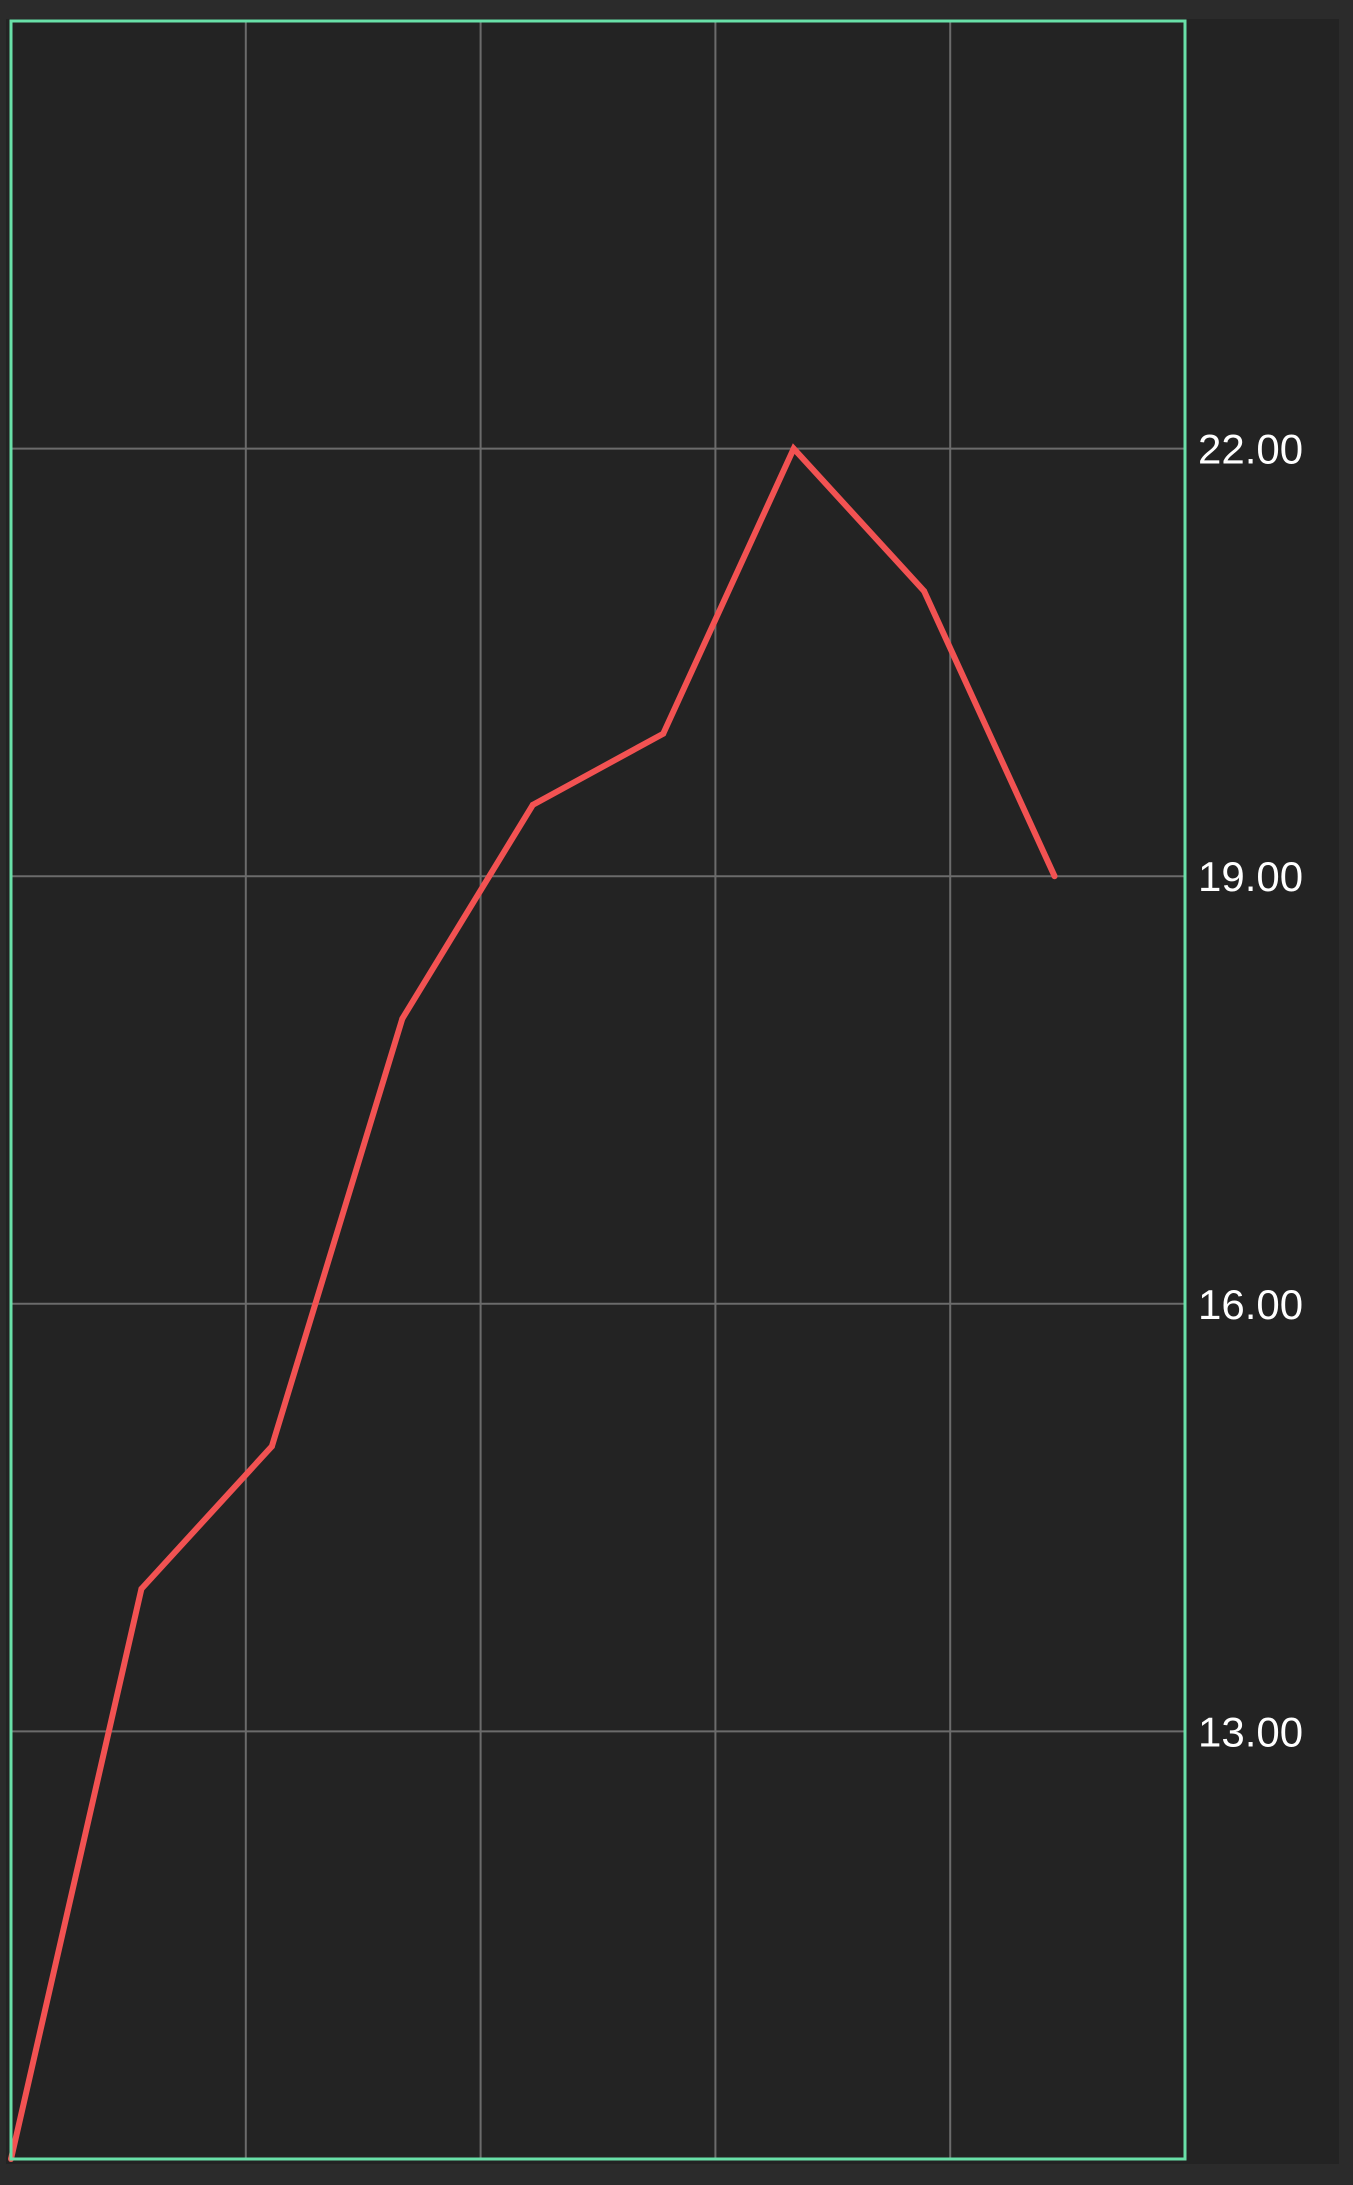 This screenshot has width=1353, height=2185. I want to click on y-axis-labels: 13.00 16.00 19.00 22.00, so click(1250, 1091).